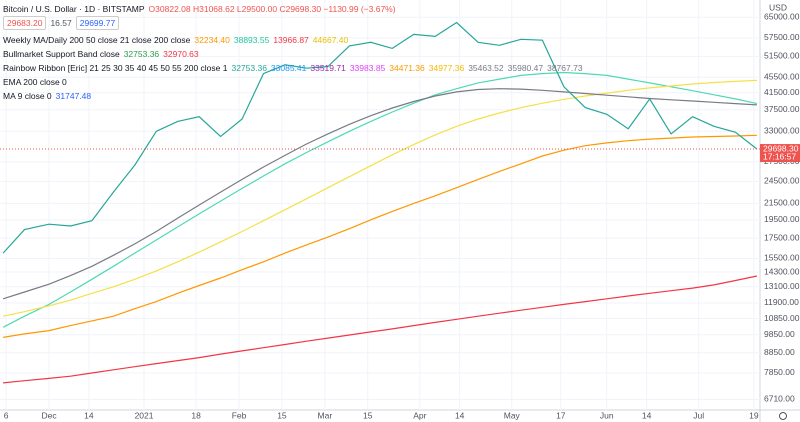 This screenshot has width=800, height=422. Describe the element at coordinates (782, 131) in the screenshot. I see `y-tick-label: 33000.00` at that location.